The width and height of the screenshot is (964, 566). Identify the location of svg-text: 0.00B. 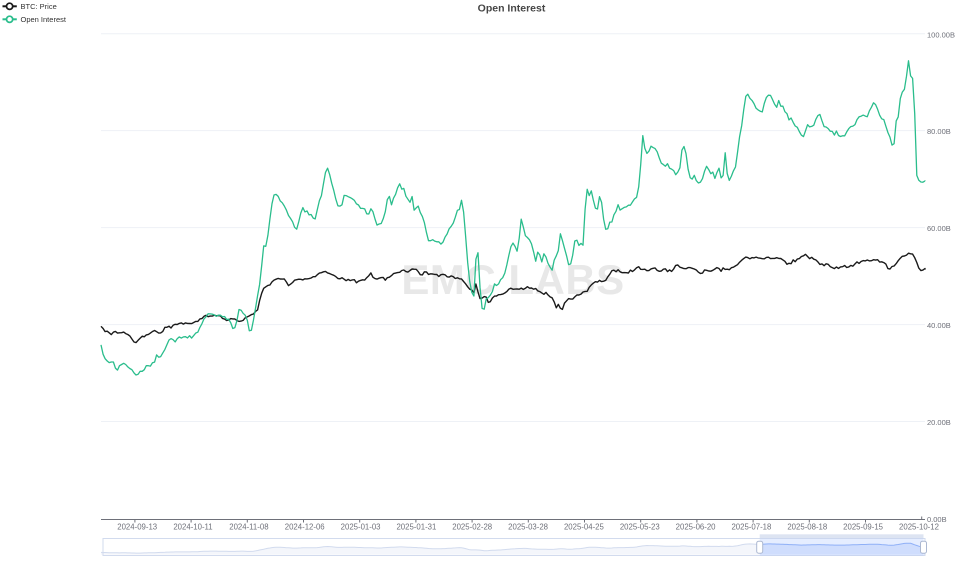
(937, 519).